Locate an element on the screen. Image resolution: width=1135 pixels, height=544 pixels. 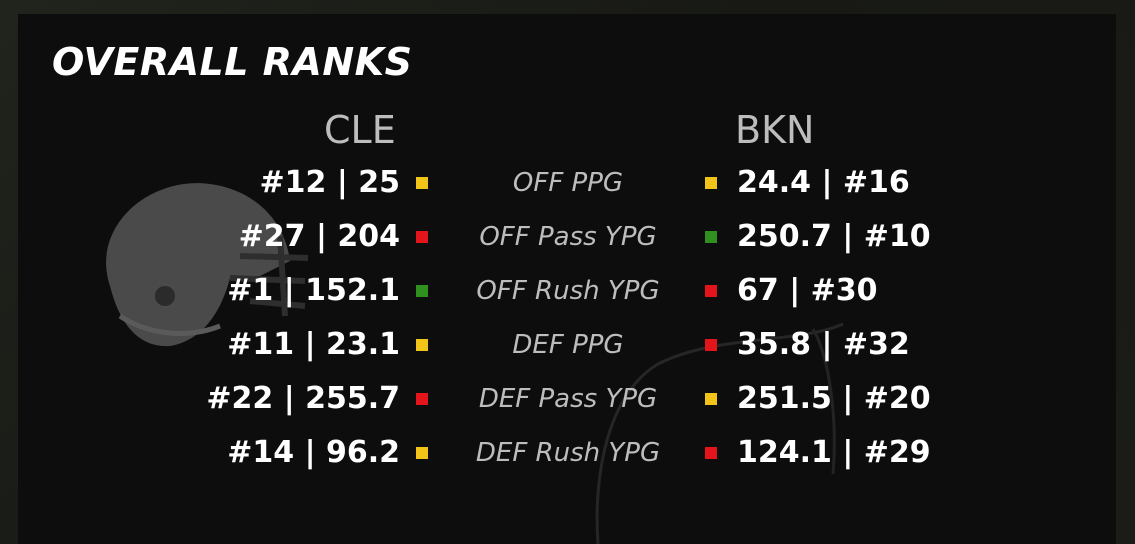
category-label: DEF Pass YPG is located at coordinates (568, 399).